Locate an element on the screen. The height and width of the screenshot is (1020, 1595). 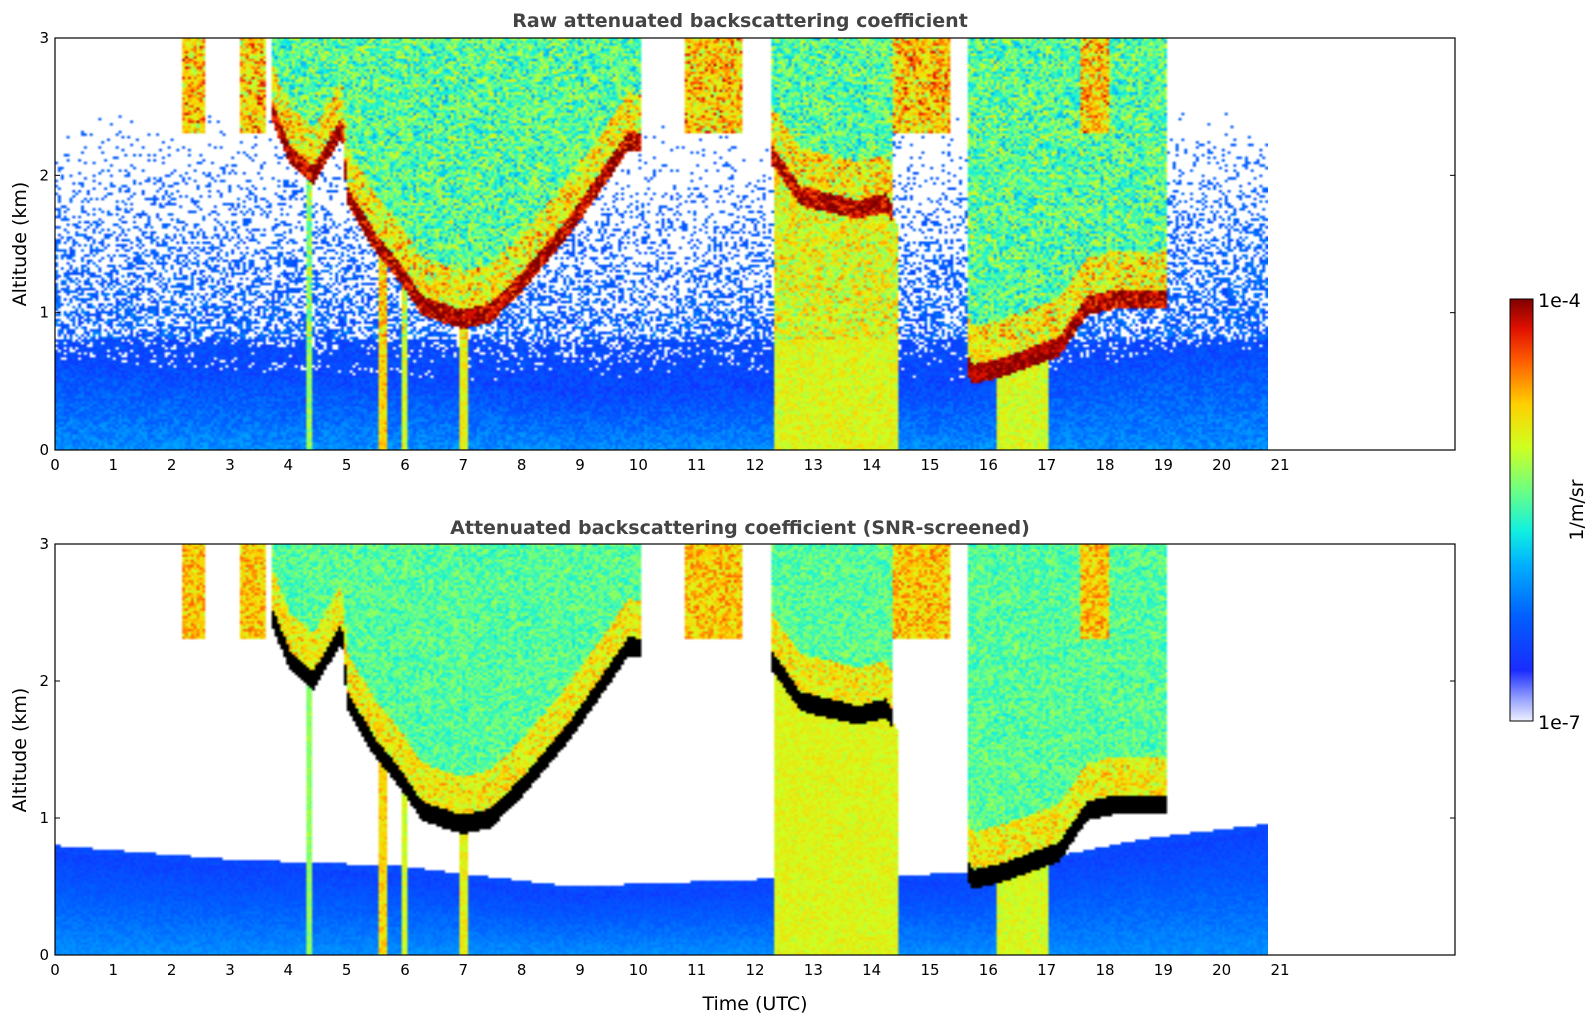
panel-screened-xtick-label: 5 is located at coordinates (347, 970).